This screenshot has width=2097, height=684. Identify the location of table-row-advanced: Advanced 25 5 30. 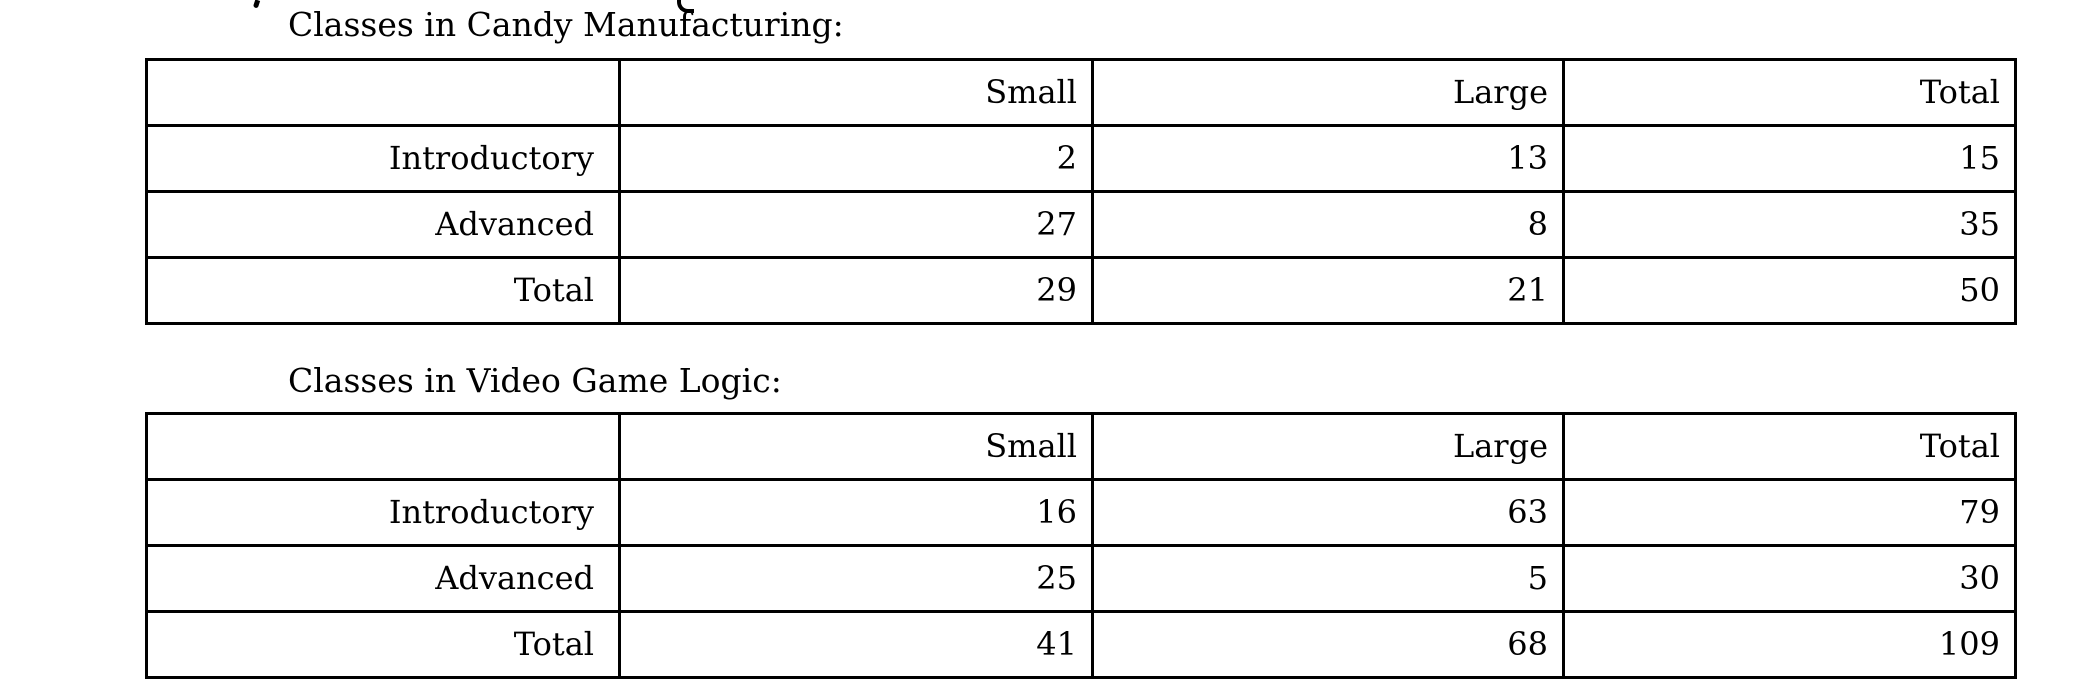
(1081, 578).